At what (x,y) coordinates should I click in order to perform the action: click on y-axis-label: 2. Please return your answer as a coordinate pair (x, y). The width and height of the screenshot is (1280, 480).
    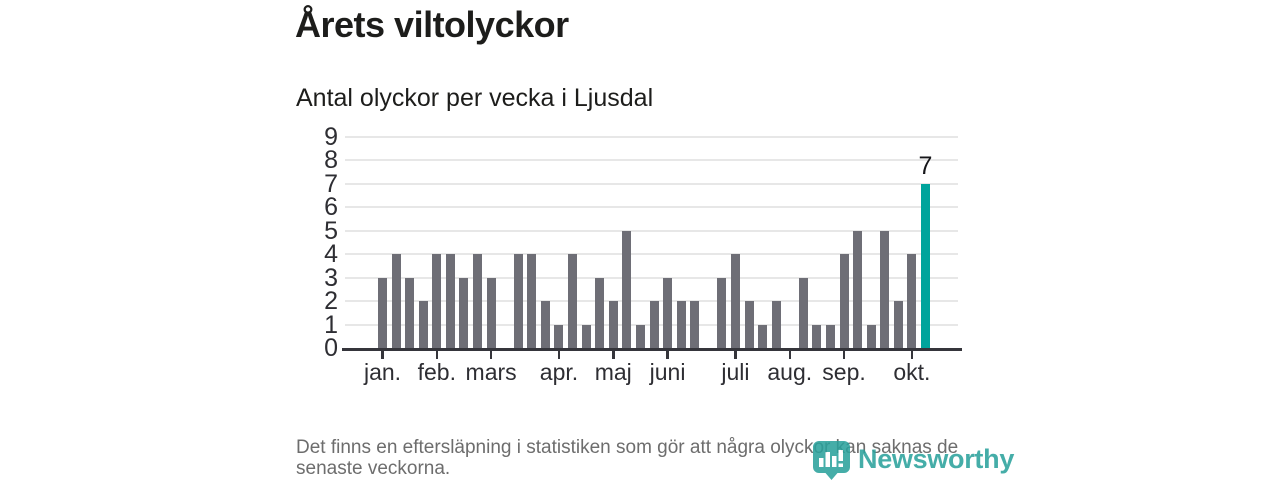
    Looking at the image, I should click on (331, 301).